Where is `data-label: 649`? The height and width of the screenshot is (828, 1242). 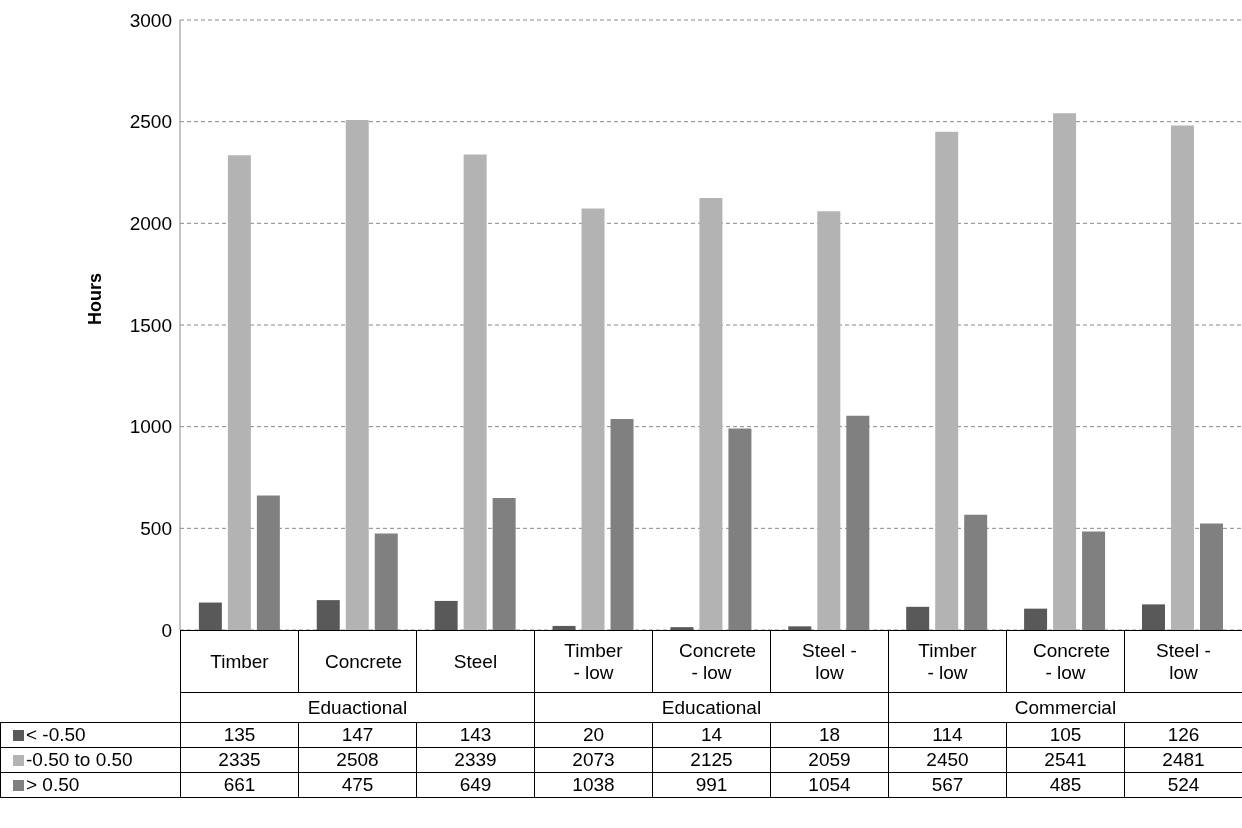 data-label: 649 is located at coordinates (475, 785).